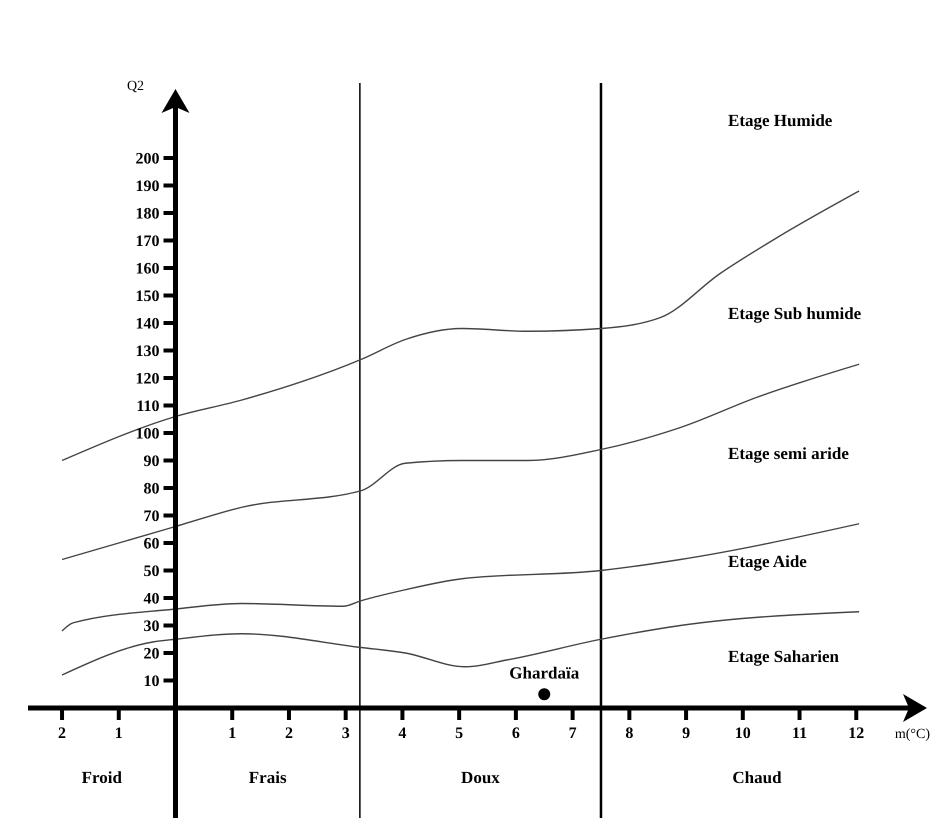 This screenshot has width=942, height=837. What do you see at coordinates (148, 297) in the screenshot?
I see `y-tick-label: 150` at bounding box center [148, 297].